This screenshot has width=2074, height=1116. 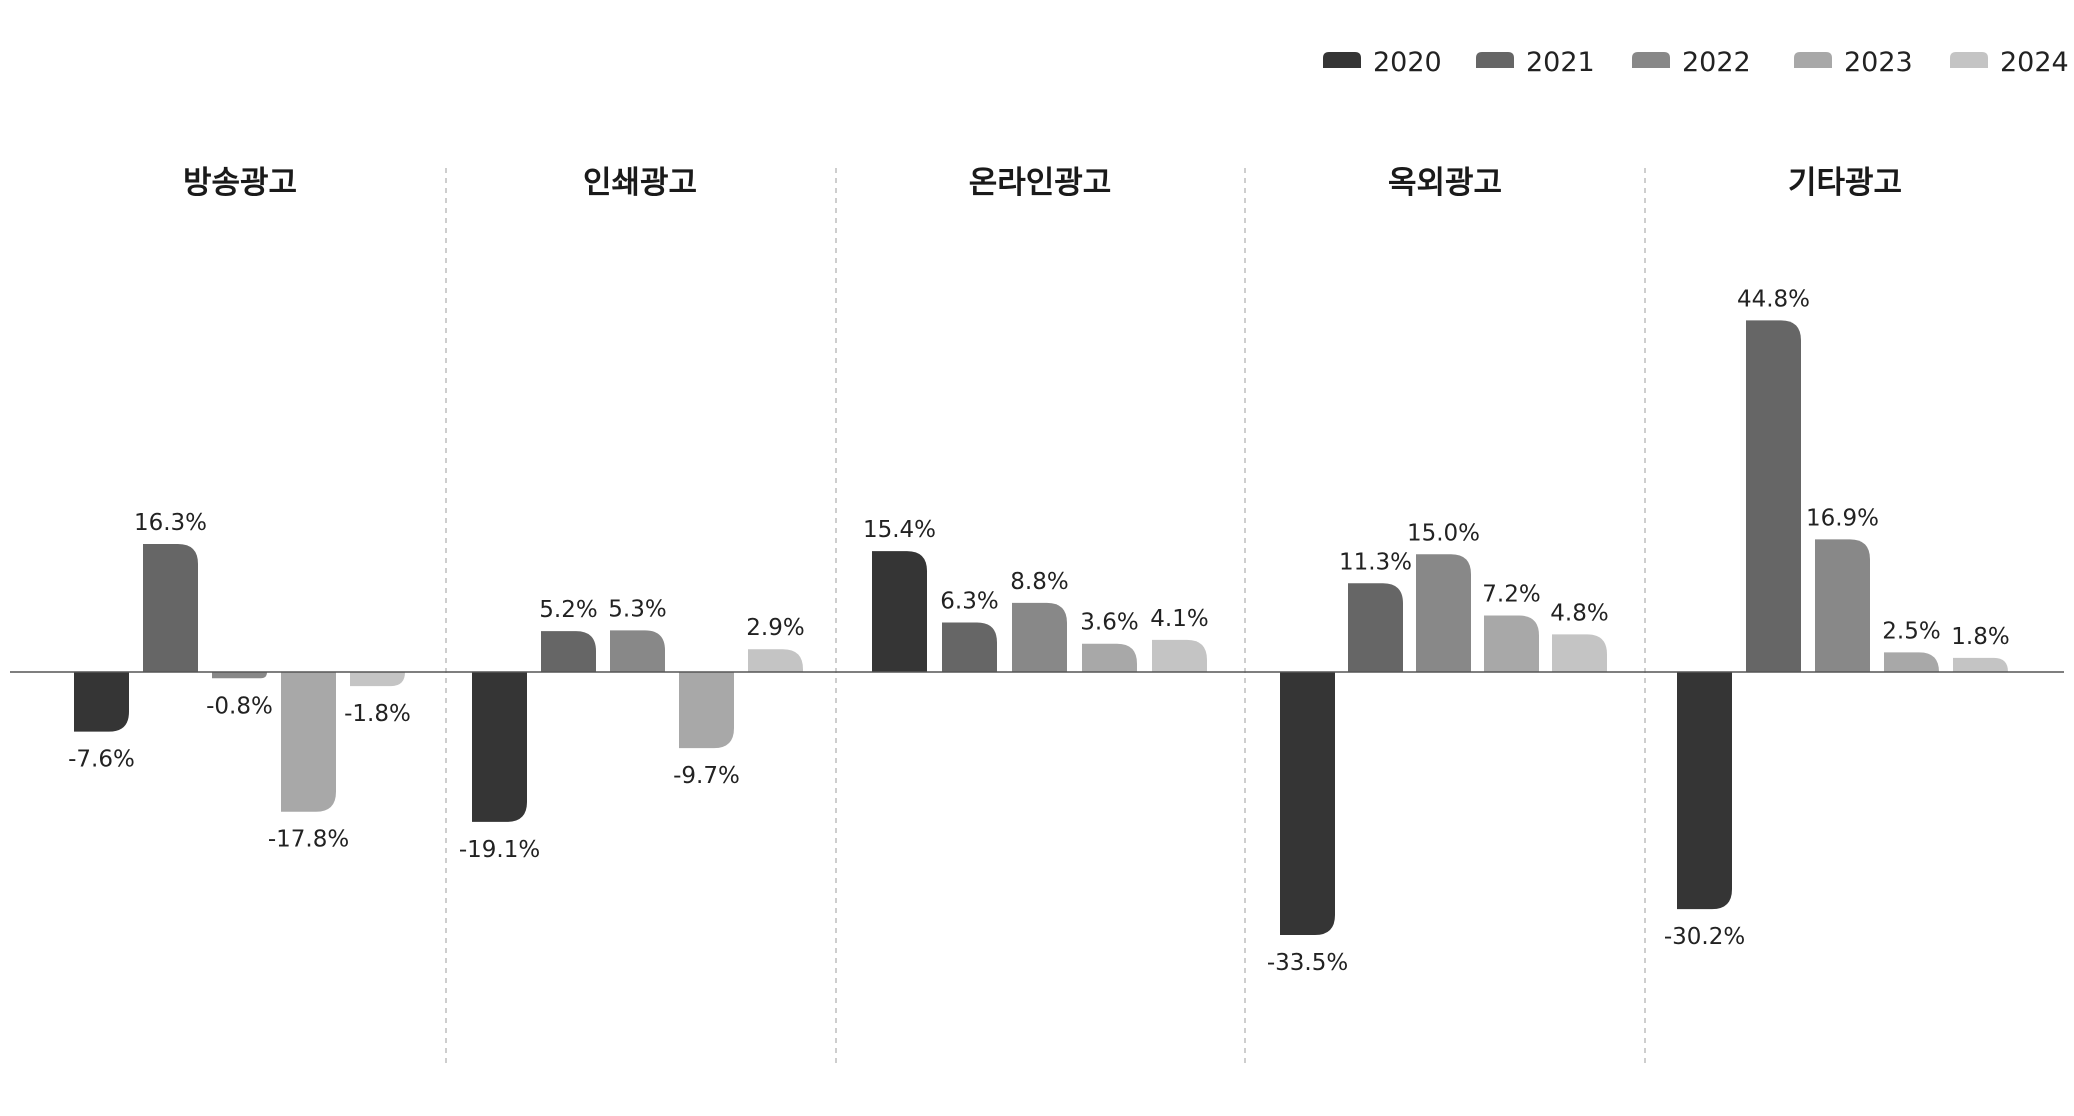 I want to click on data-label-2024-4: 1.8%, so click(x=1980, y=637).